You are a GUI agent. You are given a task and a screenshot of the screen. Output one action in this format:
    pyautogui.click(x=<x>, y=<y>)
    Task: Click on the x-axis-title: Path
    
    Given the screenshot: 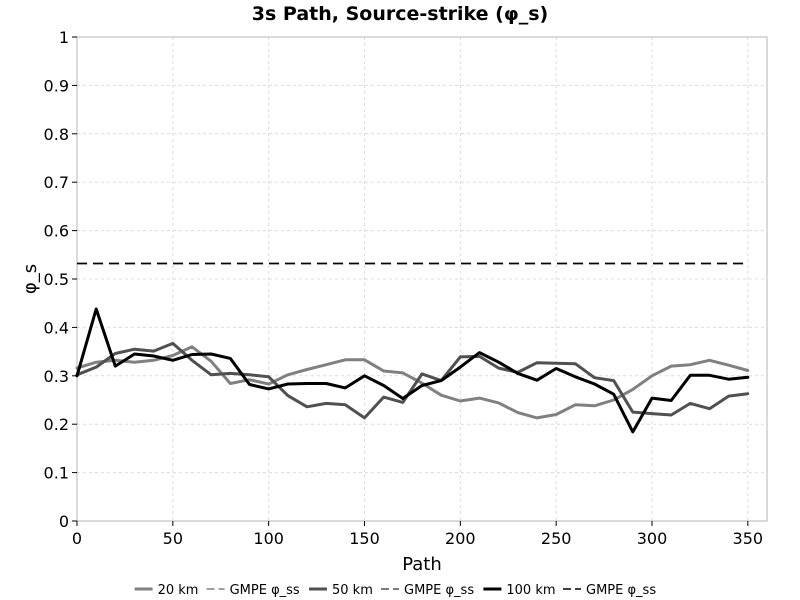 What is the action you would take?
    pyautogui.click(x=422, y=564)
    